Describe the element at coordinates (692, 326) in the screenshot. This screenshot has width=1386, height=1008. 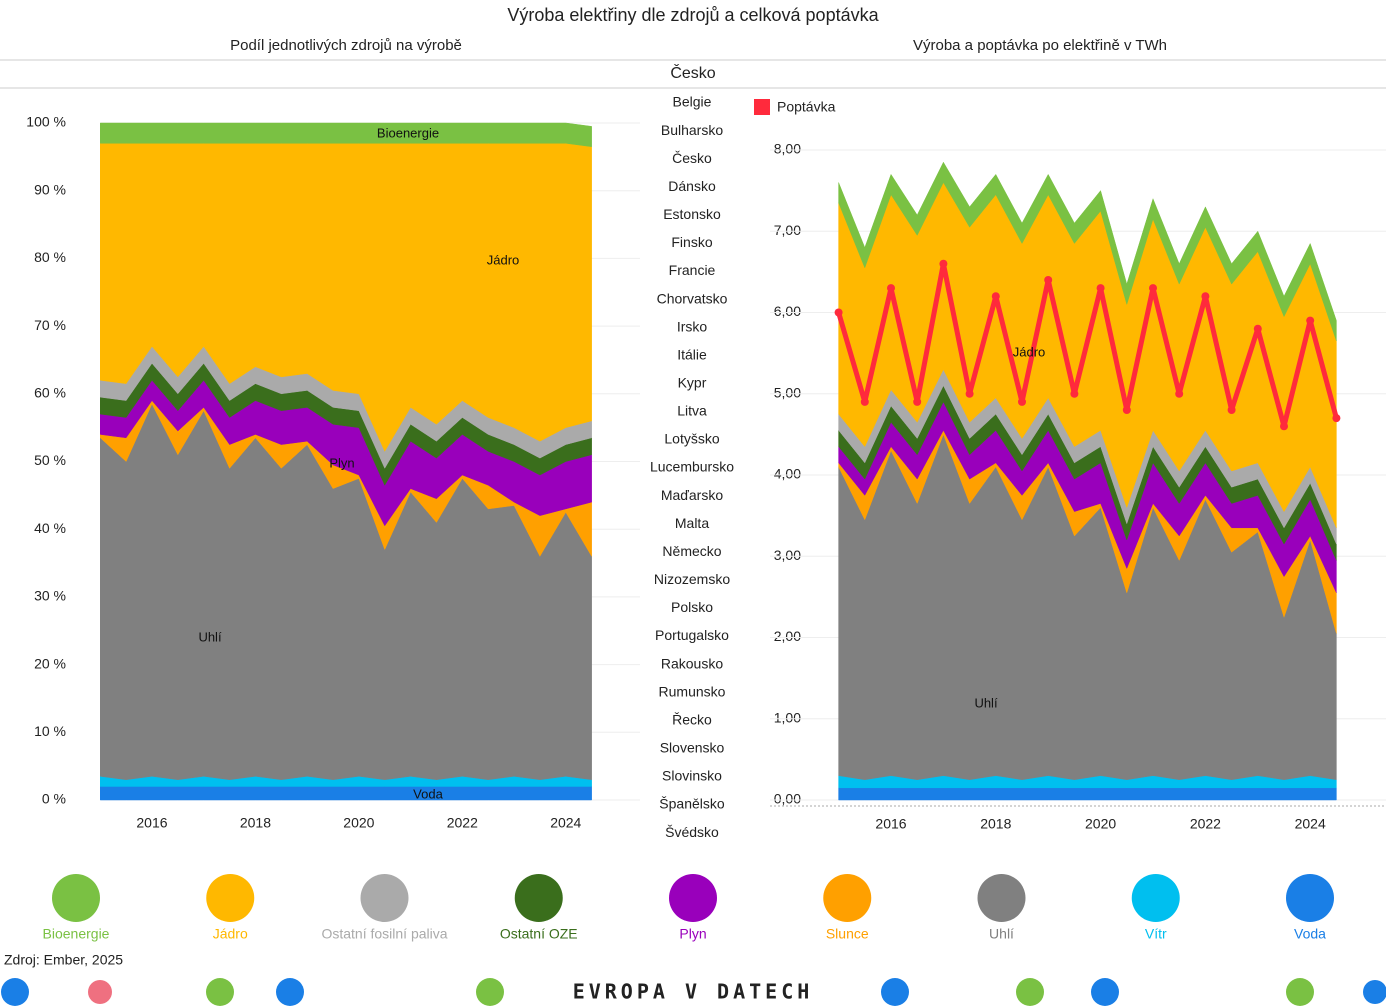
I see `country: Irsko` at that location.